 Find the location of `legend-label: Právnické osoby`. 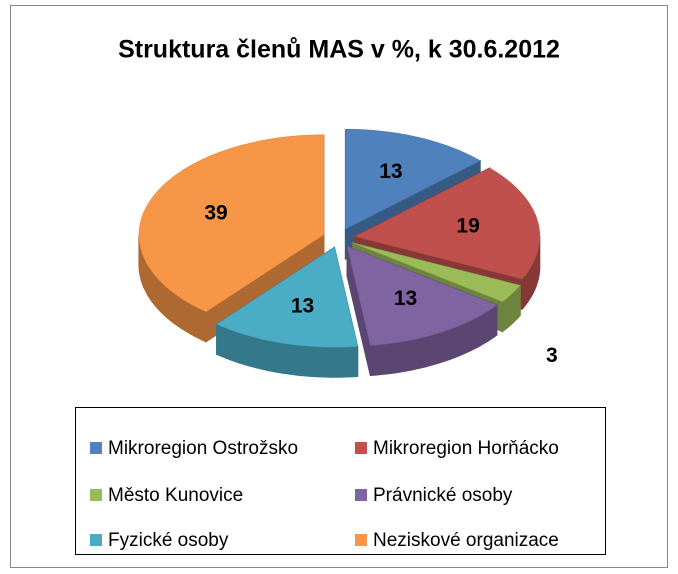

legend-label: Právnické osoby is located at coordinates (443, 495).